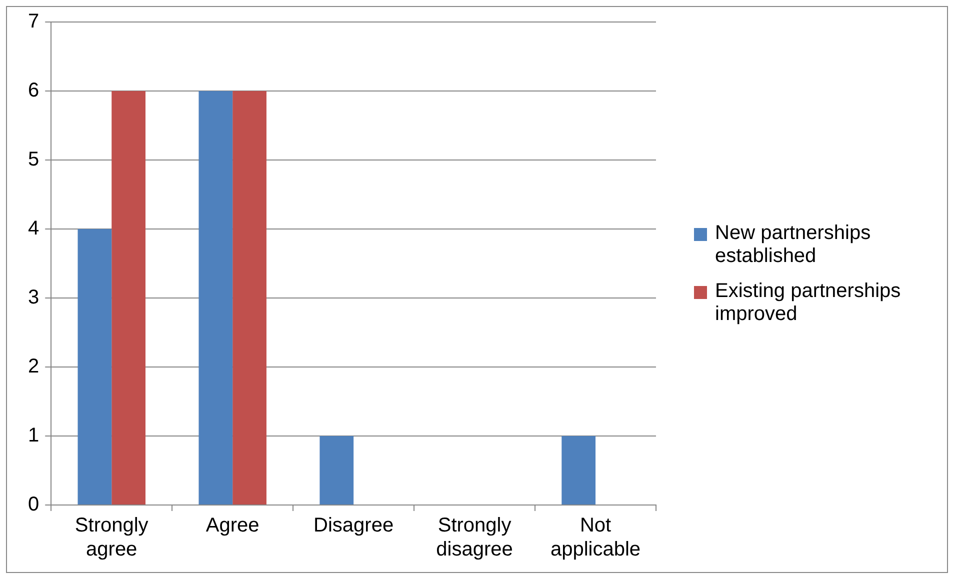  I want to click on y-tick-label: 5, so click(34, 159).